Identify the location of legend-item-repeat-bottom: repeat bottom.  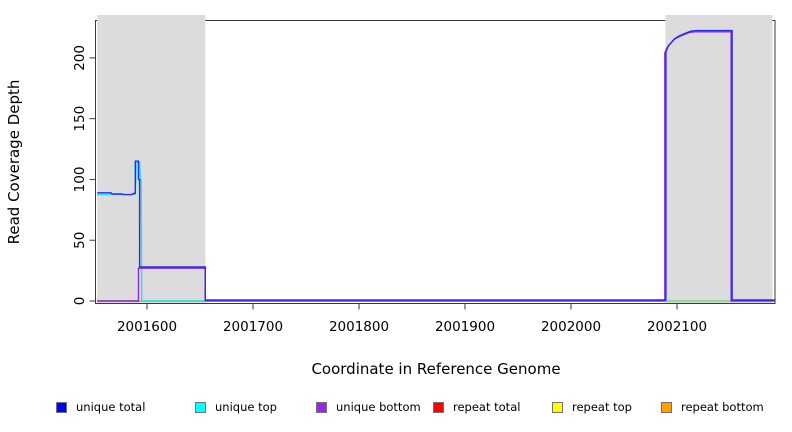
(712, 407).